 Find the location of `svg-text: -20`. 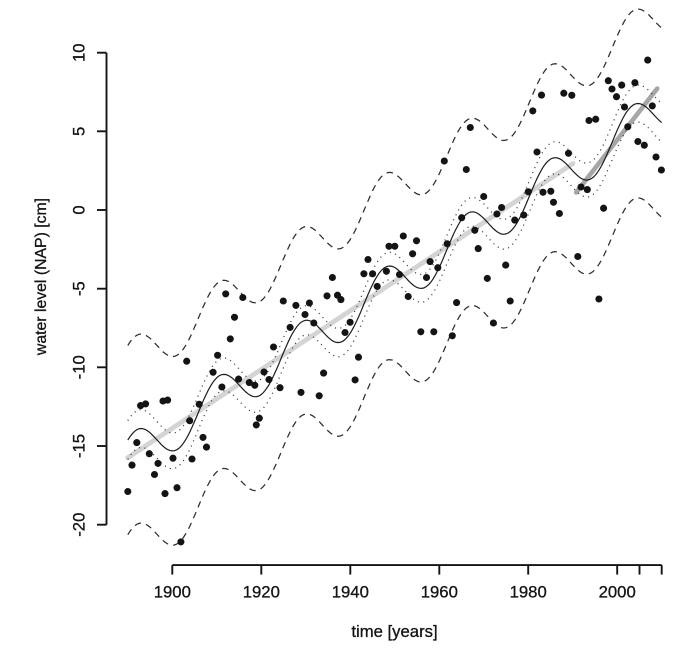

svg-text: -20 is located at coordinates (79, 525).